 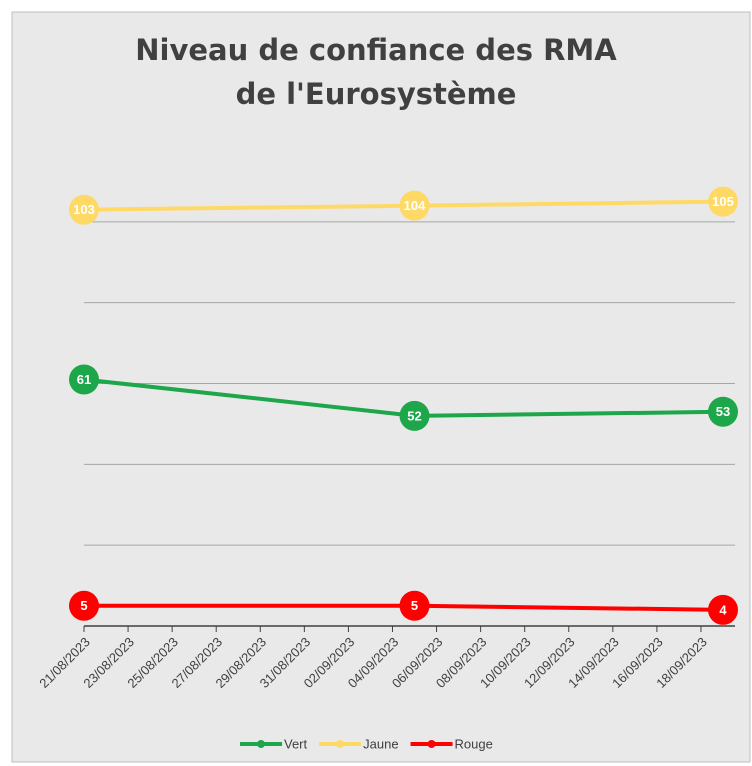 I want to click on data-label: 103, so click(x=84, y=209).